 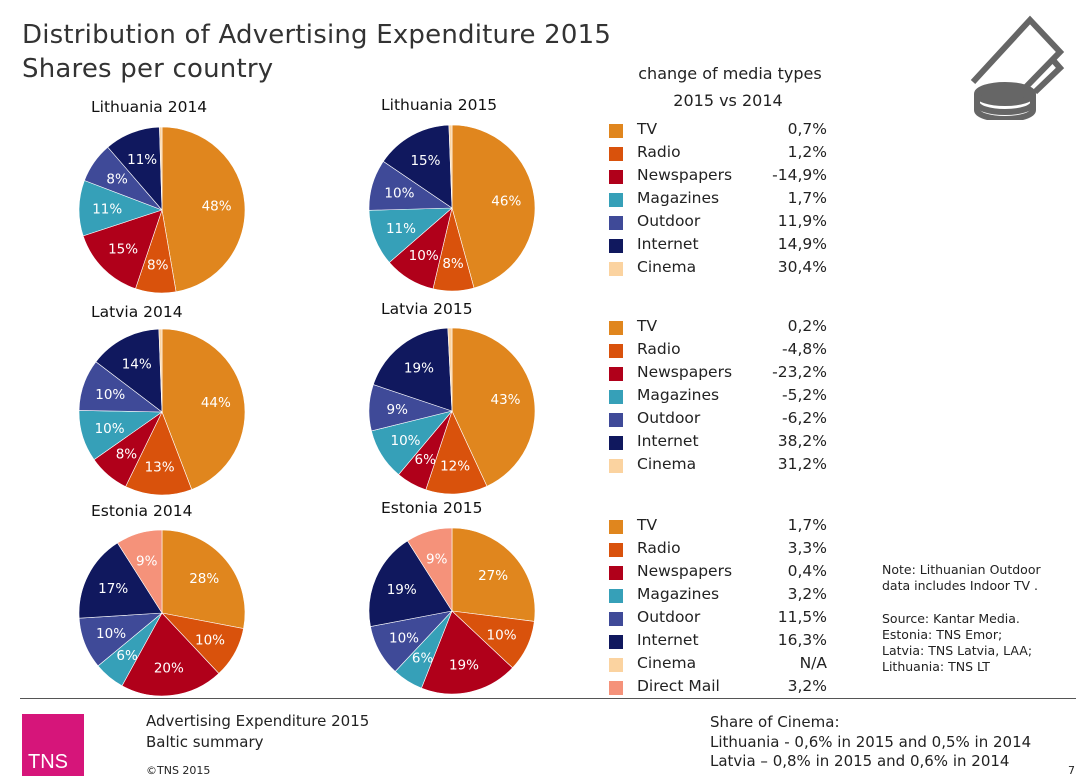 What do you see at coordinates (799, 372) in the screenshot?
I see `legend-change-value: -23,2%` at bounding box center [799, 372].